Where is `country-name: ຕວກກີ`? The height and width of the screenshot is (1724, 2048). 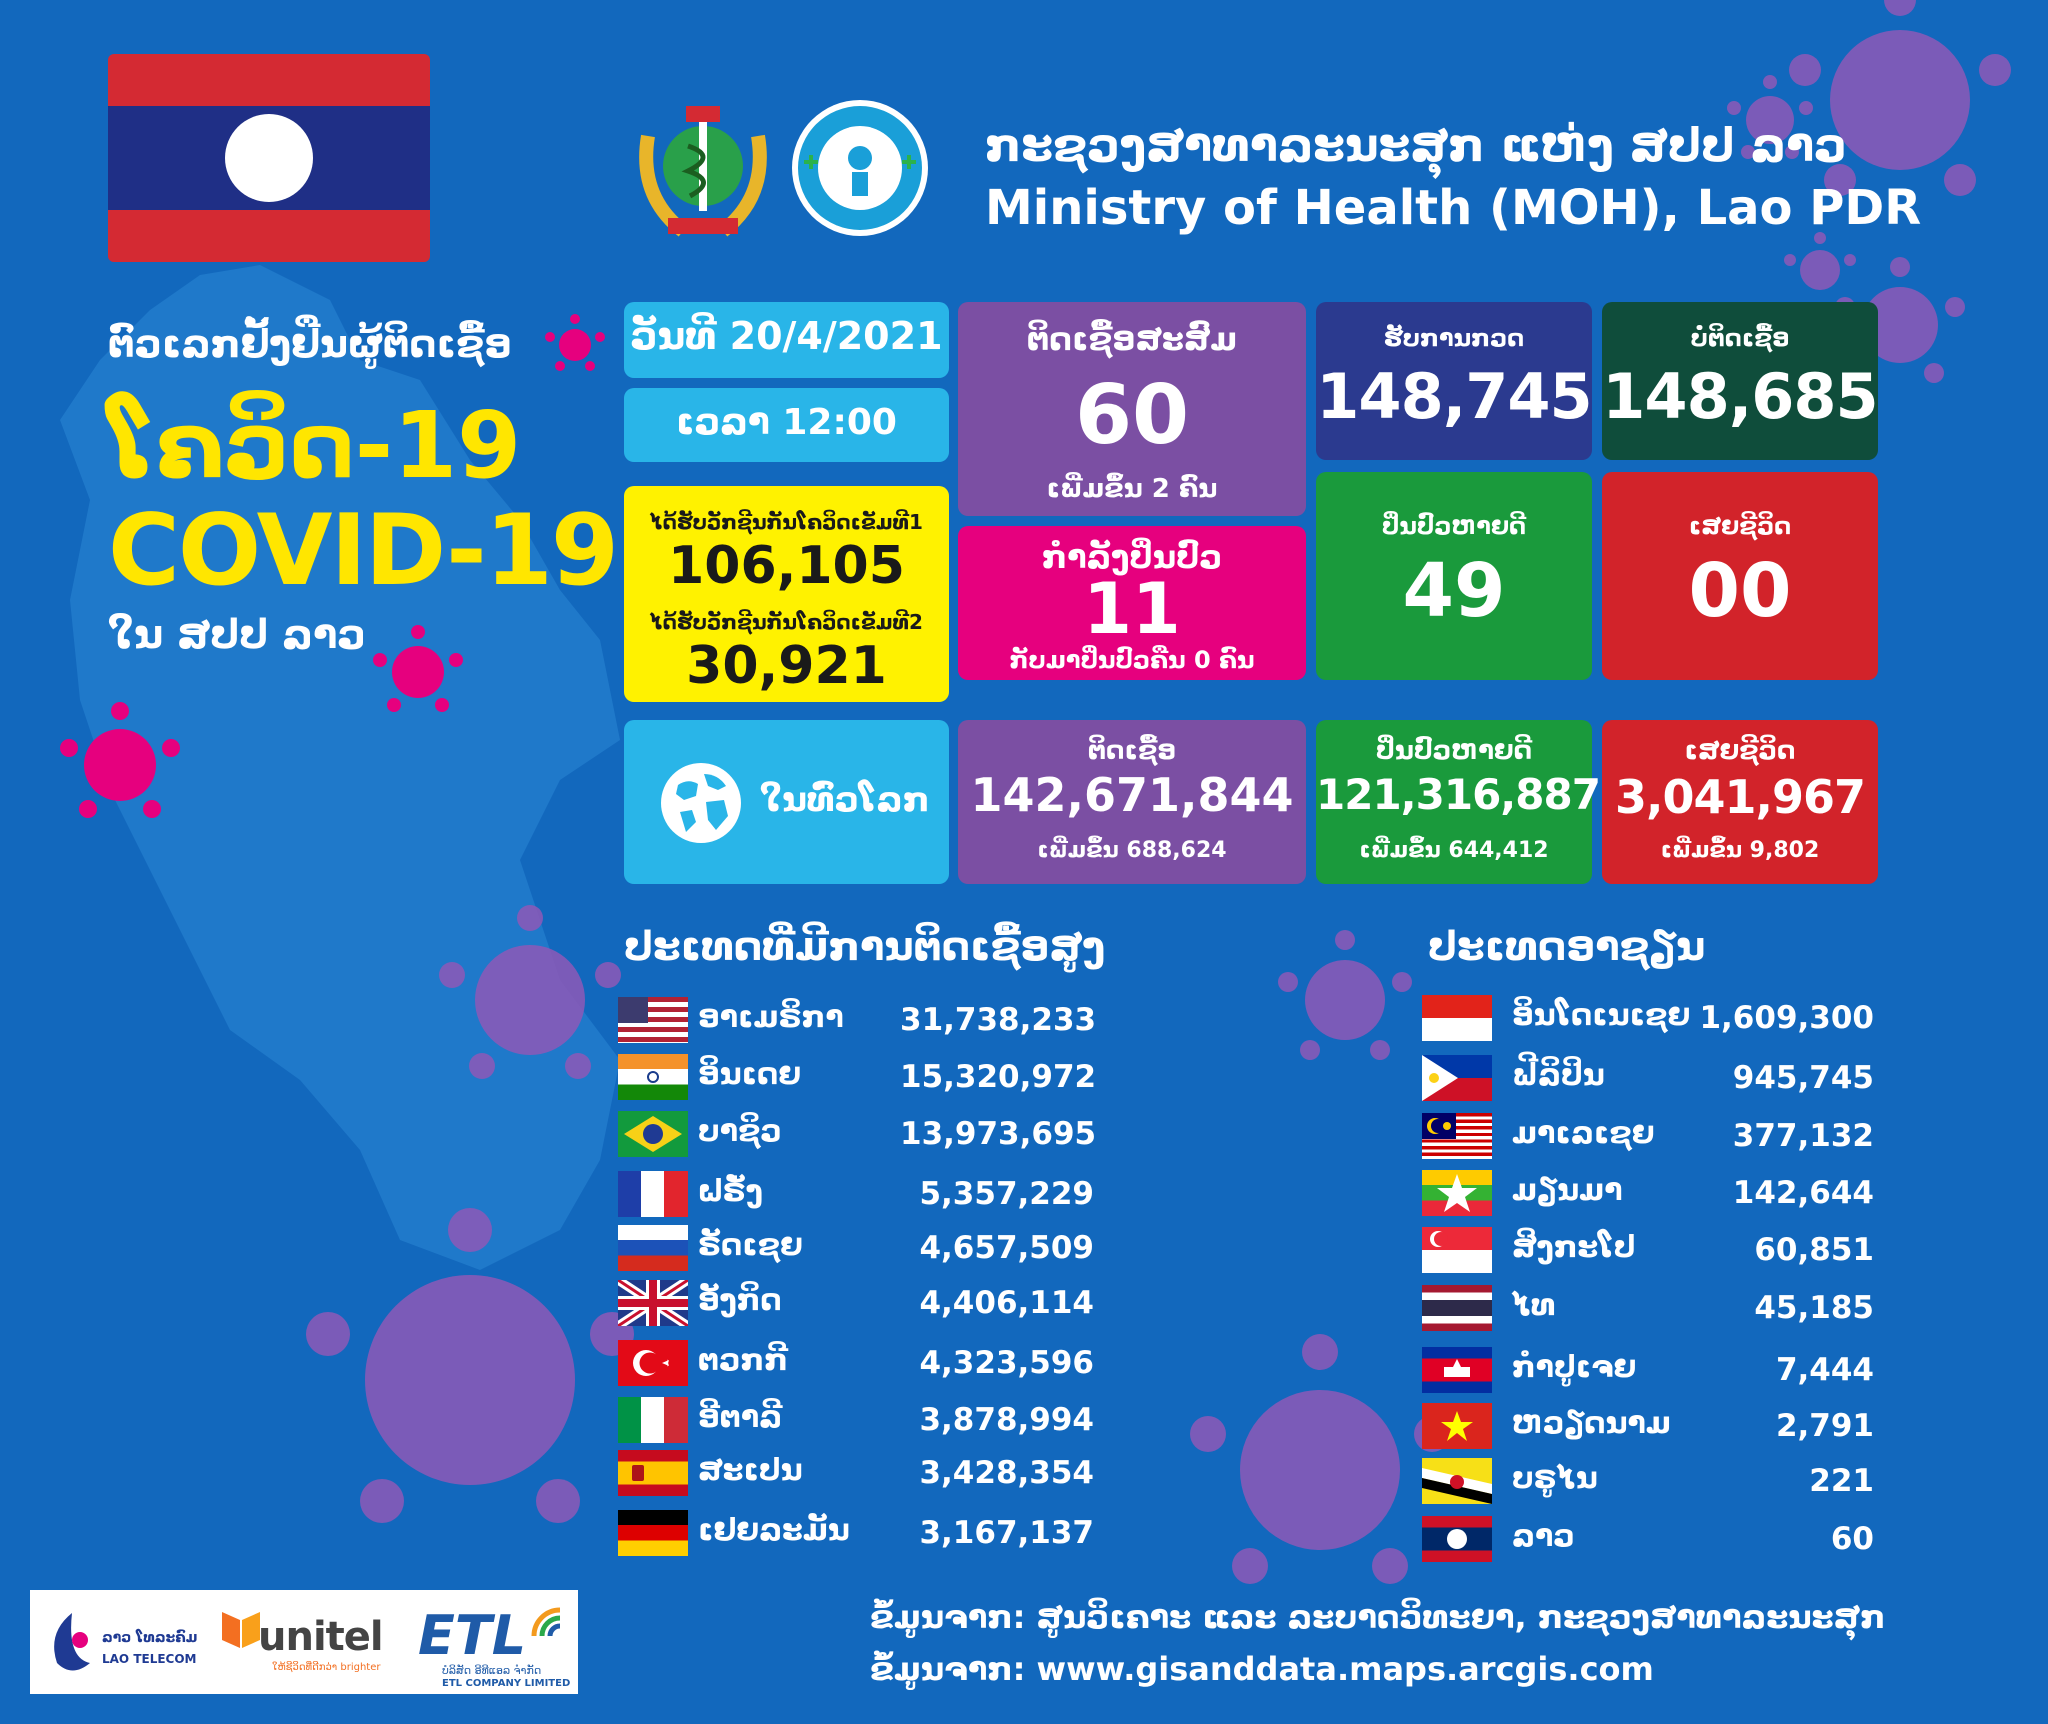 country-name: ຕວກກີ is located at coordinates (743, 1360).